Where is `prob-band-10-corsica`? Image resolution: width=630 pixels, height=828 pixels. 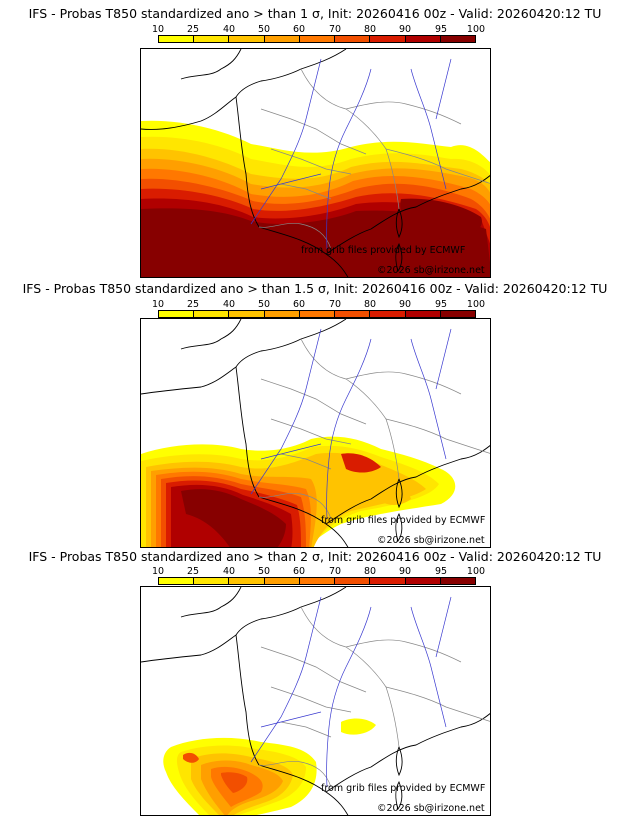
prob-band-10-corsica is located at coordinates (358, 726).